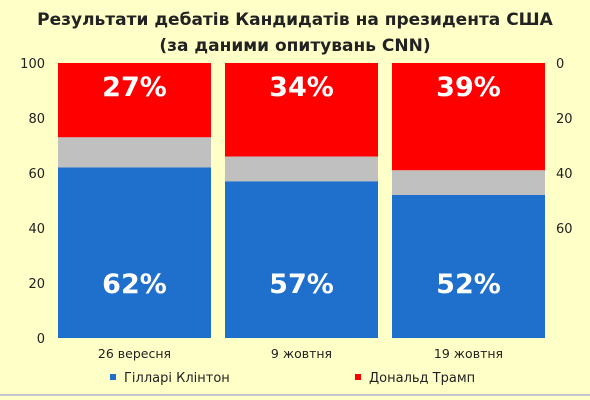 The image size is (590, 400). I want to click on data-label: 27%, so click(134, 87).